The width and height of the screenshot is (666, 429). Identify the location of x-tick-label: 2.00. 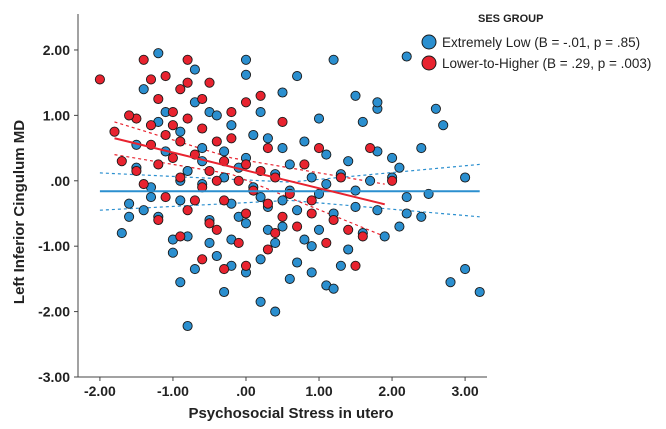
(391, 391).